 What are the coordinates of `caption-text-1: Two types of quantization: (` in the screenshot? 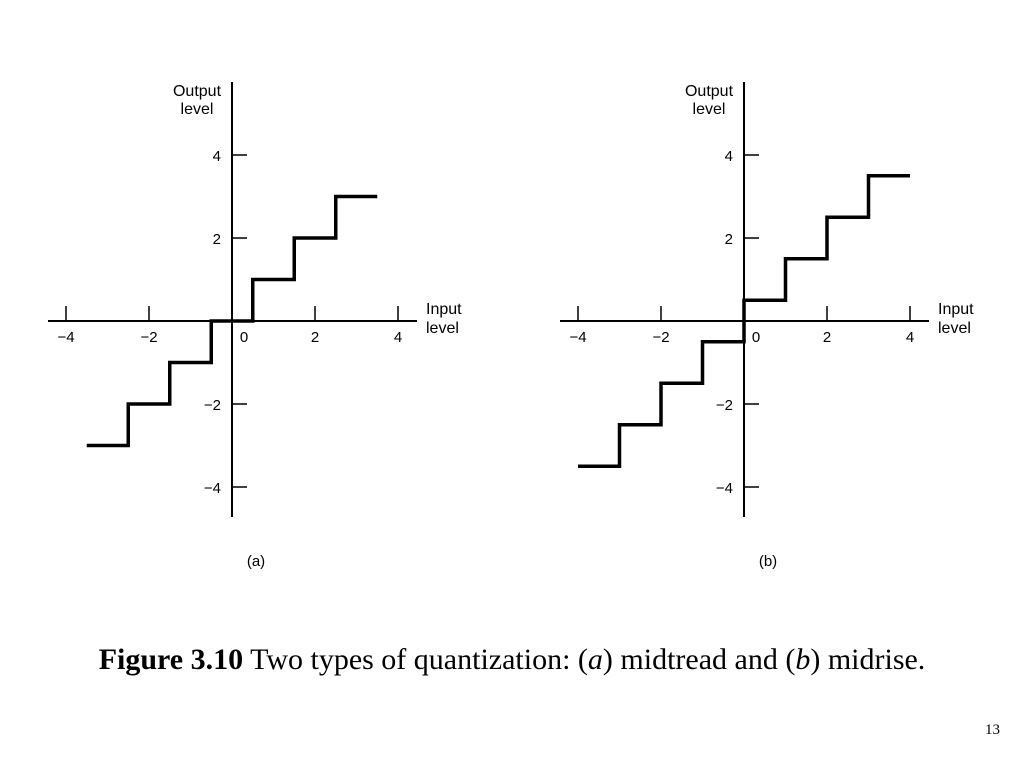 It's located at (415, 659).